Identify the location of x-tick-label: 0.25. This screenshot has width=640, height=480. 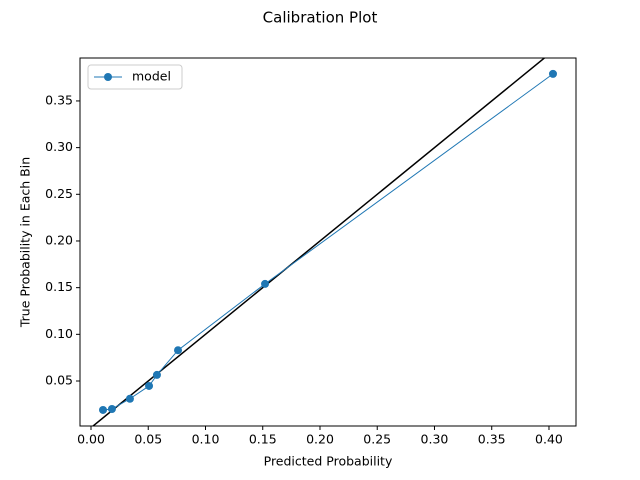
(377, 439).